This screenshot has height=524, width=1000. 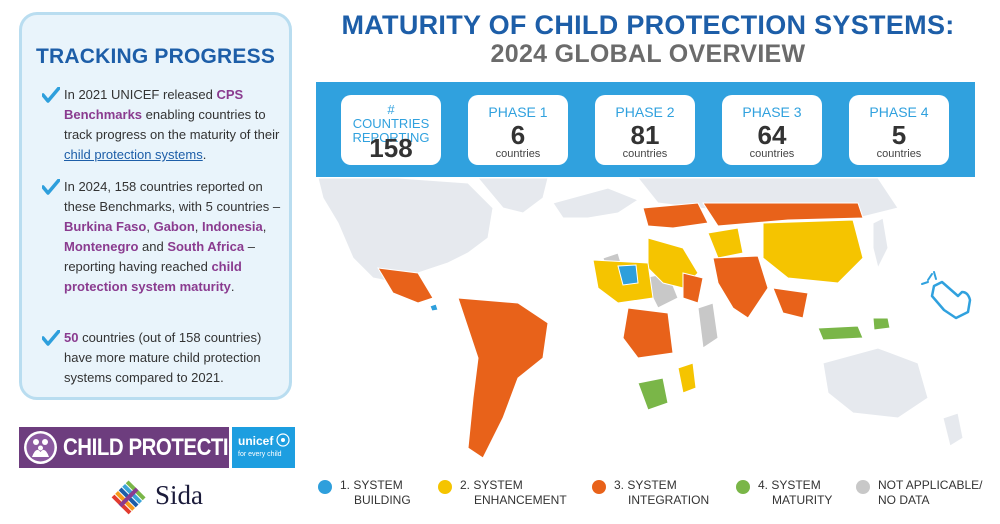 I want to click on madagascar-region, so click(x=687, y=378).